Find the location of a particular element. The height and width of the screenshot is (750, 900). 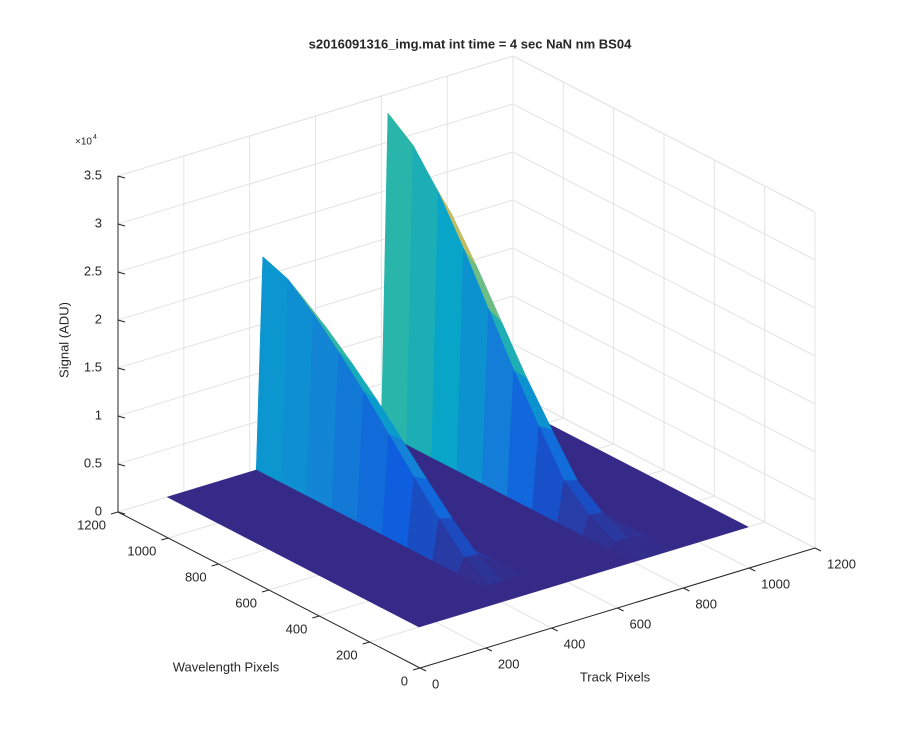

z-tick-label: 3.5 is located at coordinates (93, 174).